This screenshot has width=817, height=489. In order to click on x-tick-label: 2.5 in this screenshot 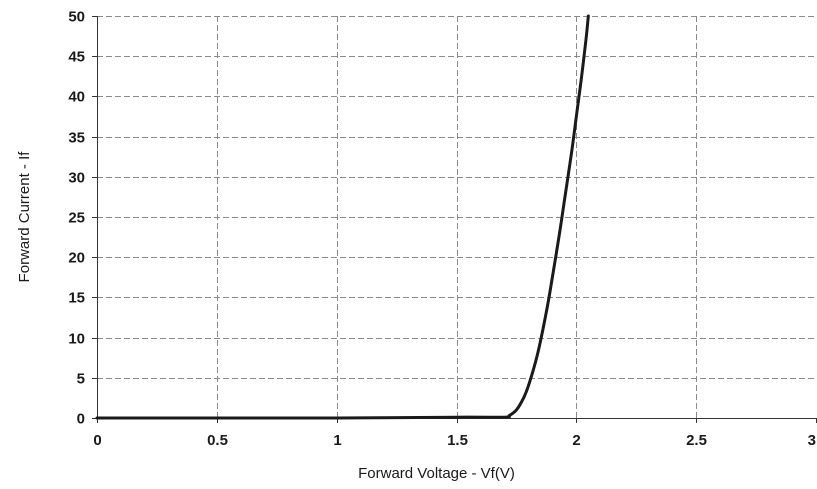, I will do `click(696, 440)`.